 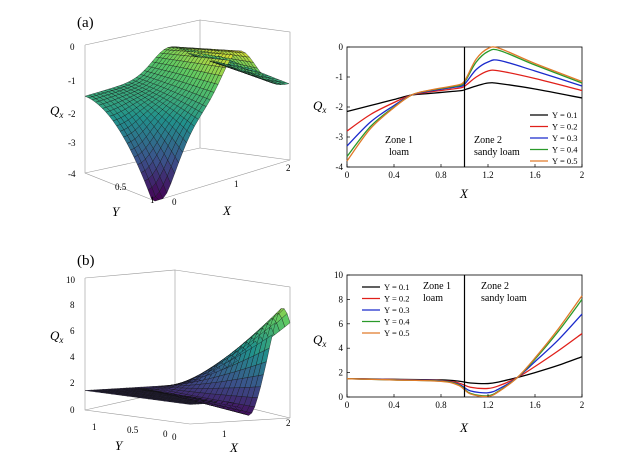 I want to click on b-zone1-soil: loam, so click(x=433, y=298).